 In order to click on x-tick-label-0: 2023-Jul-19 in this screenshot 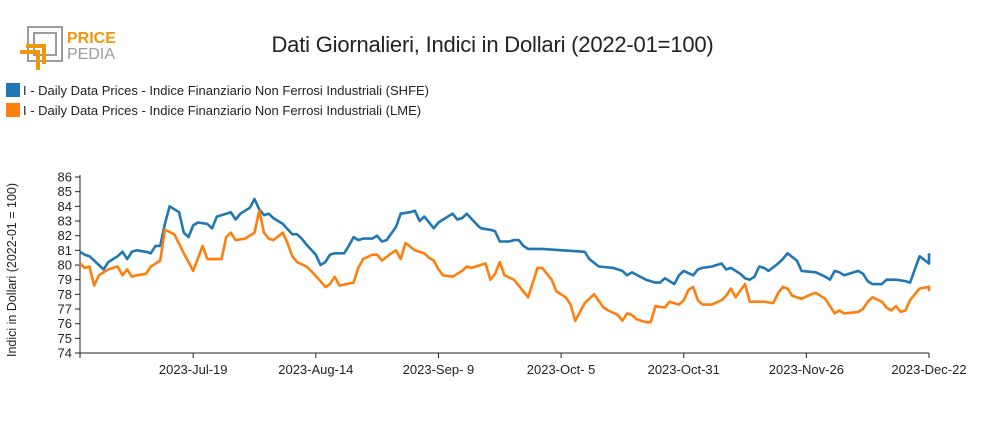, I will do `click(193, 369)`.